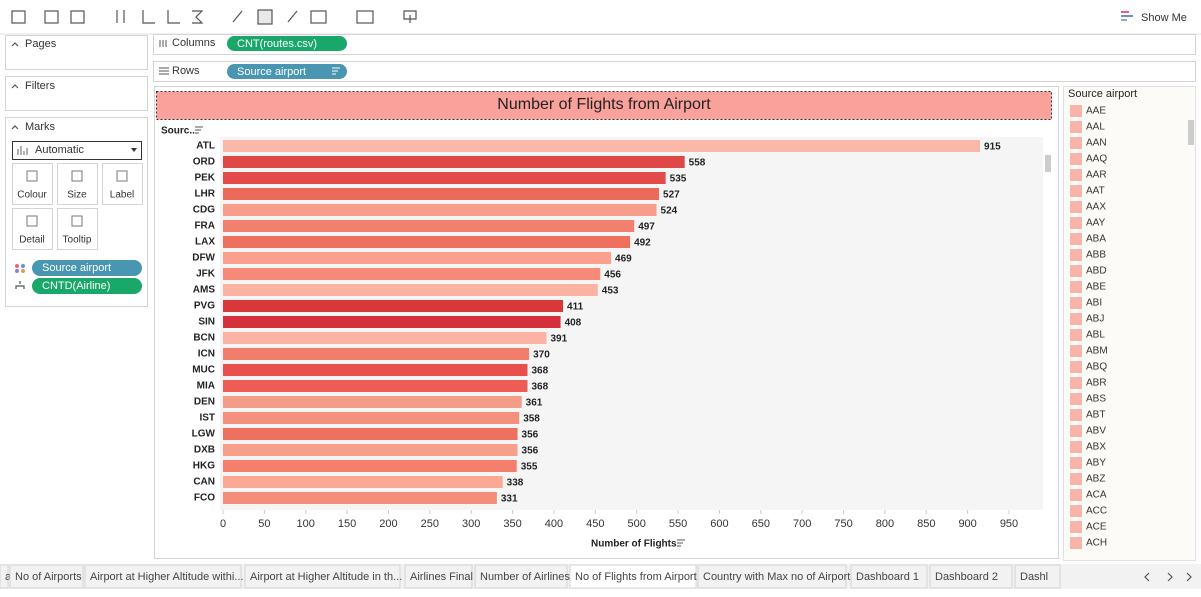 Image resolution: width=1201 pixels, height=597 pixels. Describe the element at coordinates (1096, 511) in the screenshot. I see `legend-label: ACC` at that location.